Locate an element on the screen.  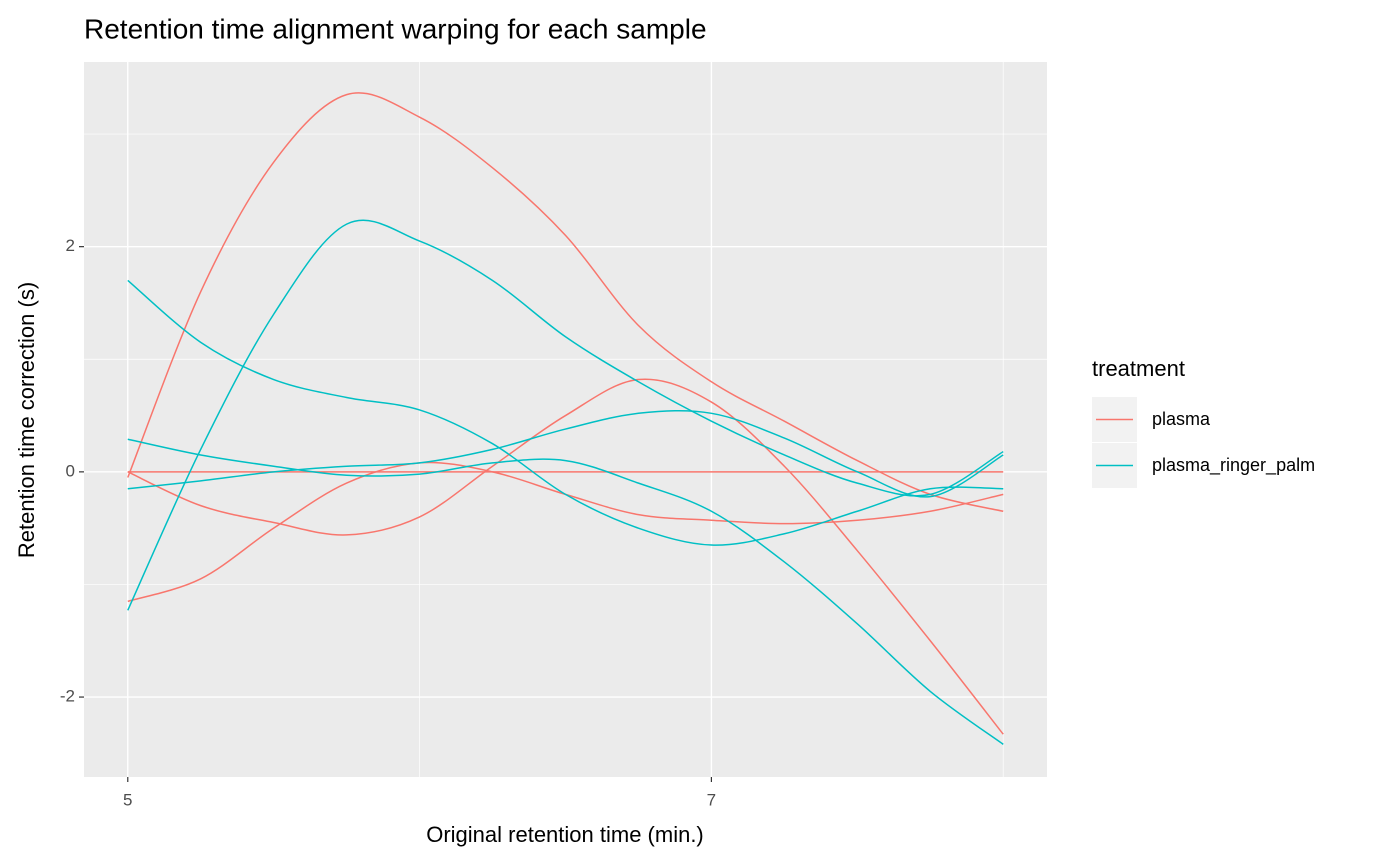
legend: plasma plasma_ringer_palm is located at coordinates (1203, 442).